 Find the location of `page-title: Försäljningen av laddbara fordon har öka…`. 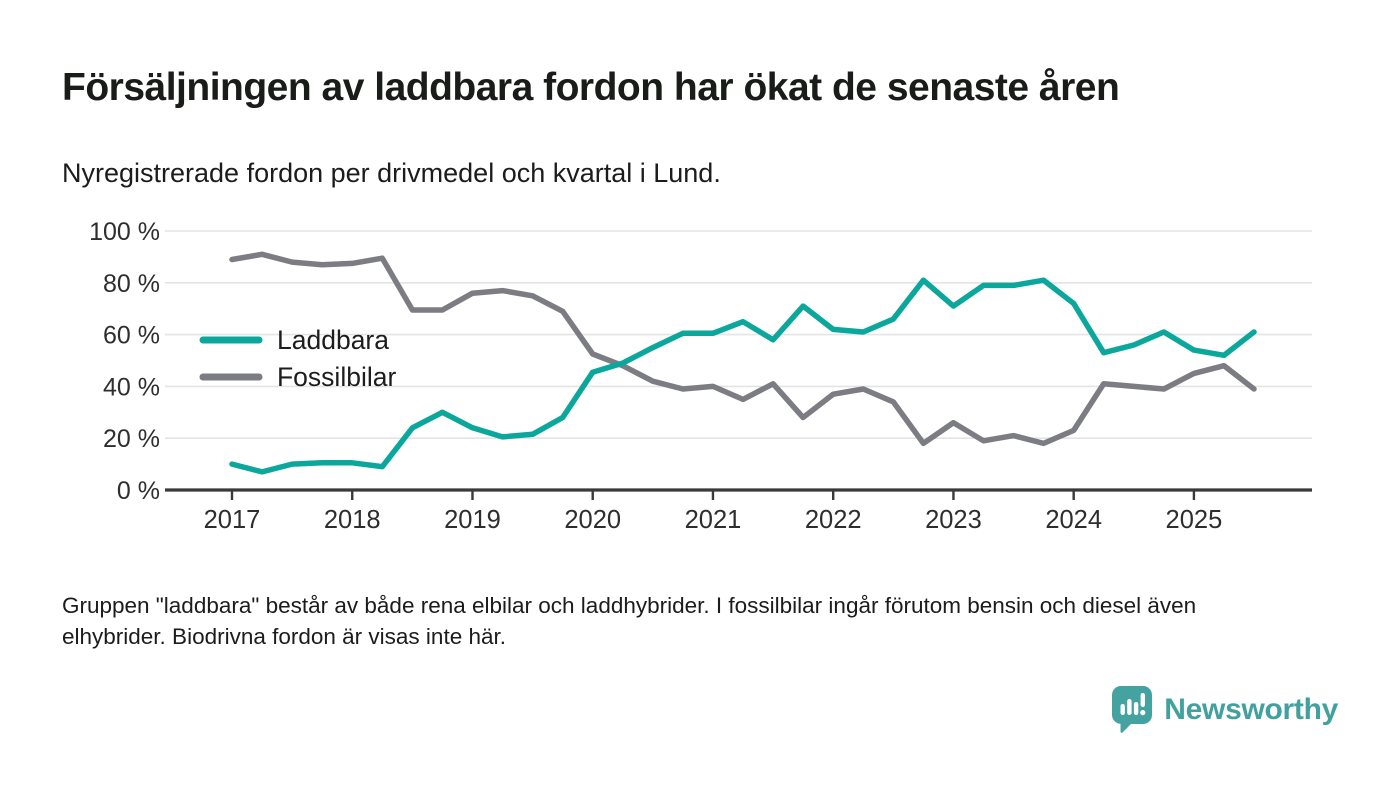

page-title: Försäljningen av laddbara fordon har öka… is located at coordinates (591, 87).